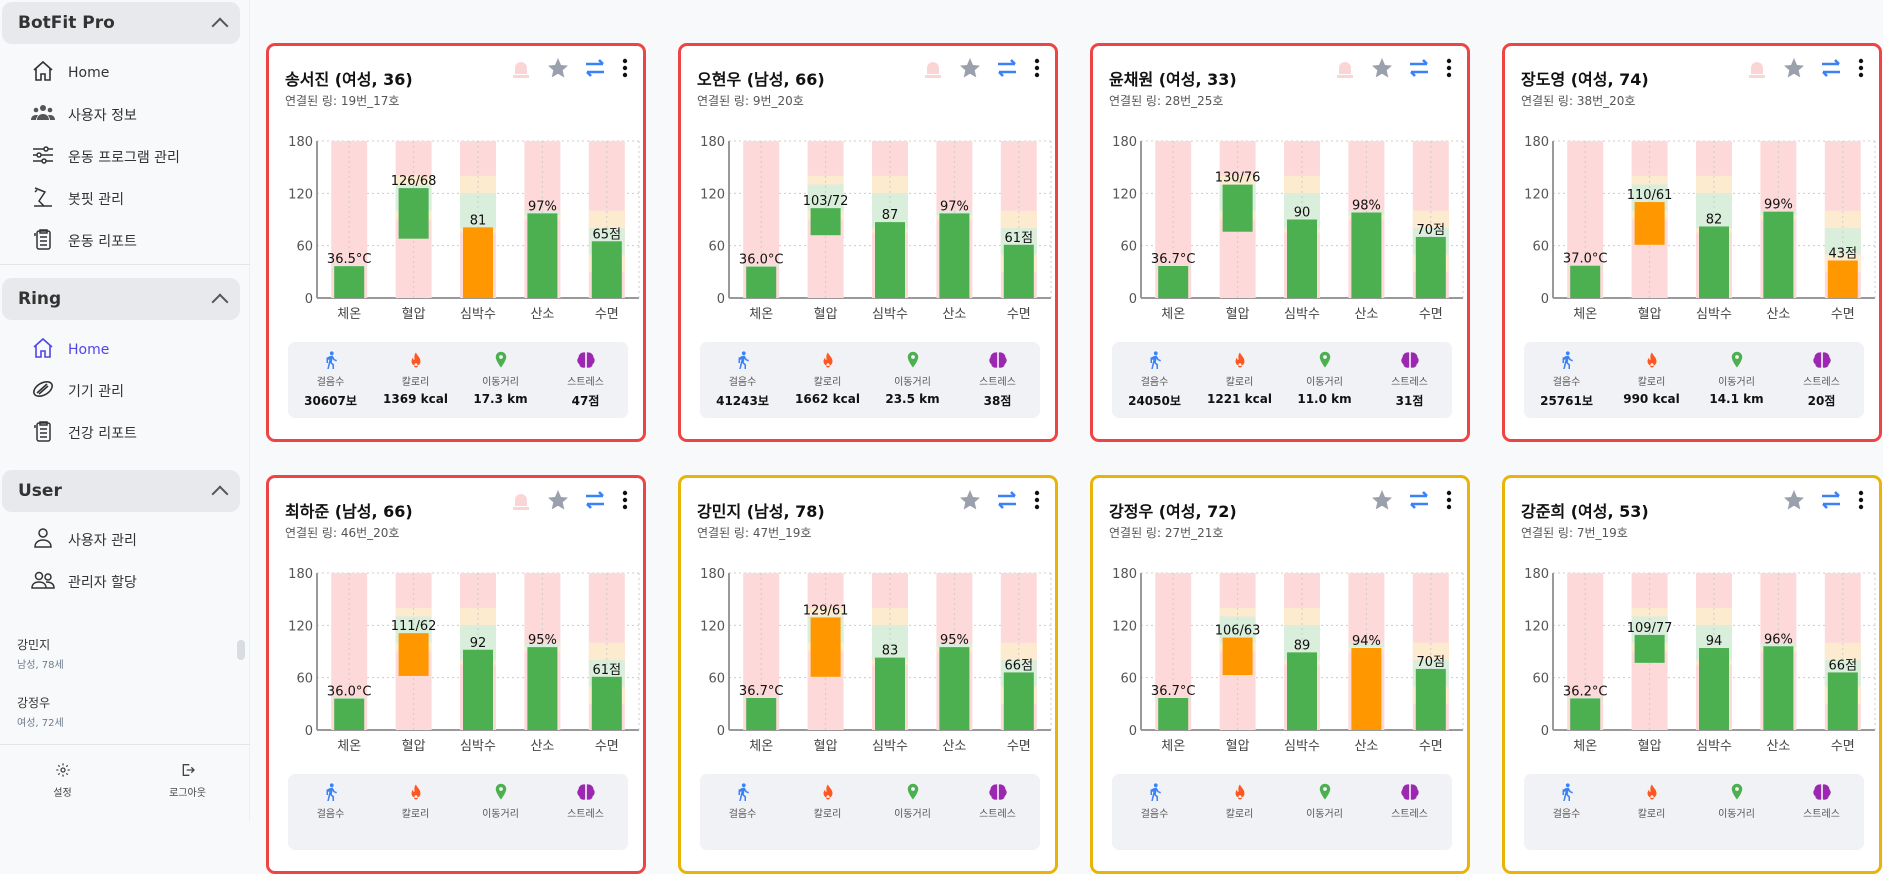 This screenshot has width=1883, height=874. Describe the element at coordinates (83, 241) in the screenshot. I see `sidebar-item: 운동 리포트` at that location.